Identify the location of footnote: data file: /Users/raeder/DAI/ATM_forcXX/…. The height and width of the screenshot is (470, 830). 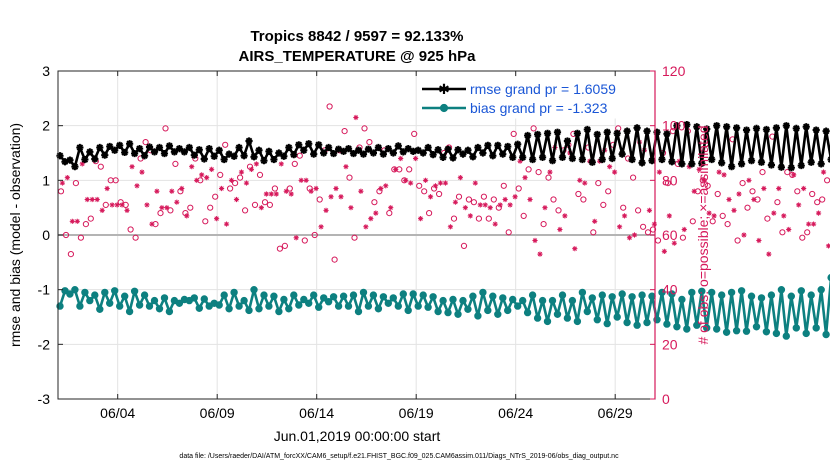
(399, 456).